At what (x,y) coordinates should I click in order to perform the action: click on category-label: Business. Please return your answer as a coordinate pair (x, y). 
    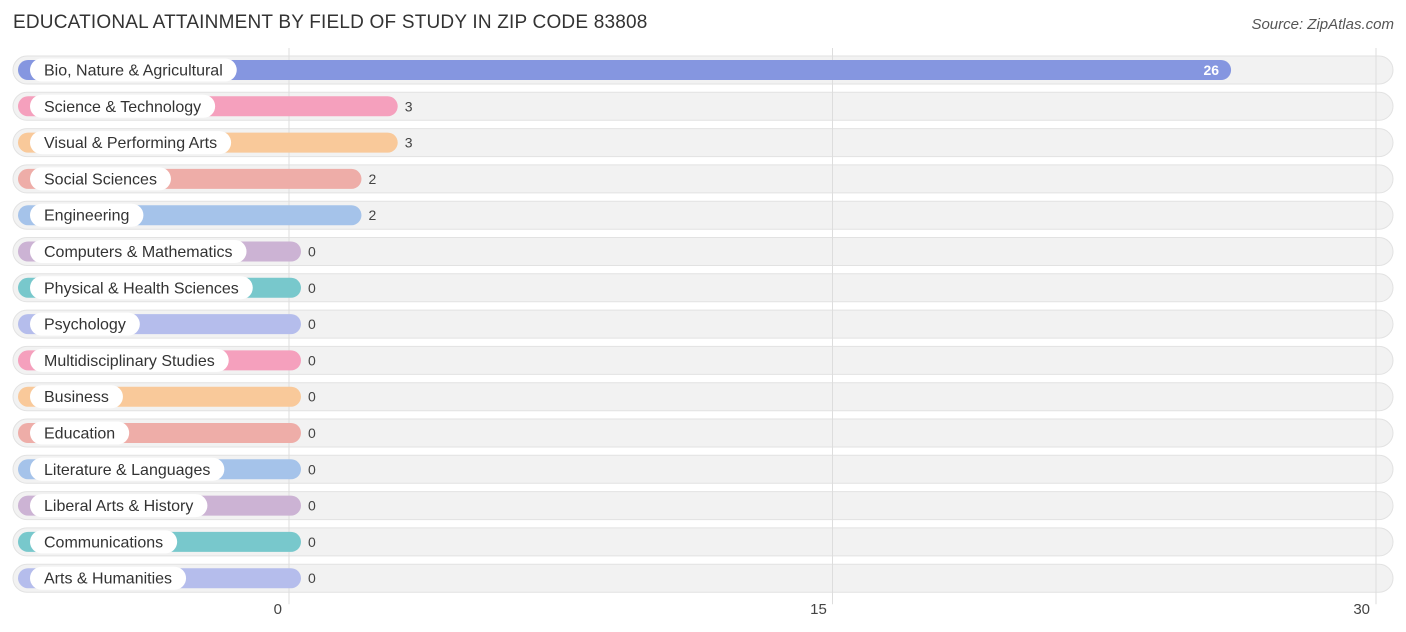
    Looking at the image, I should click on (76, 397).